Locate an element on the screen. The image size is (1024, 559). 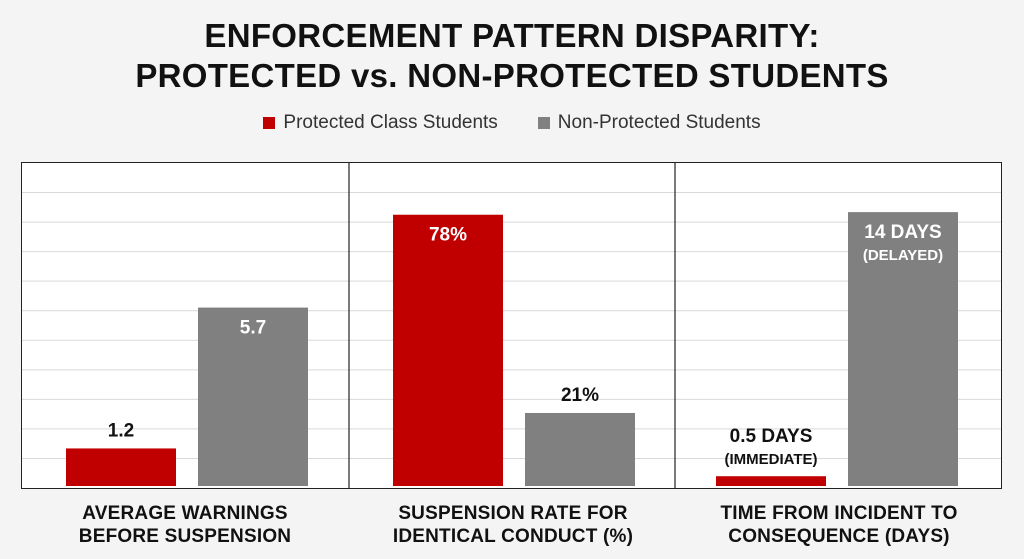
category-label-time-line-1: TIME FROM INCIDENT TO is located at coordinates (839, 513).